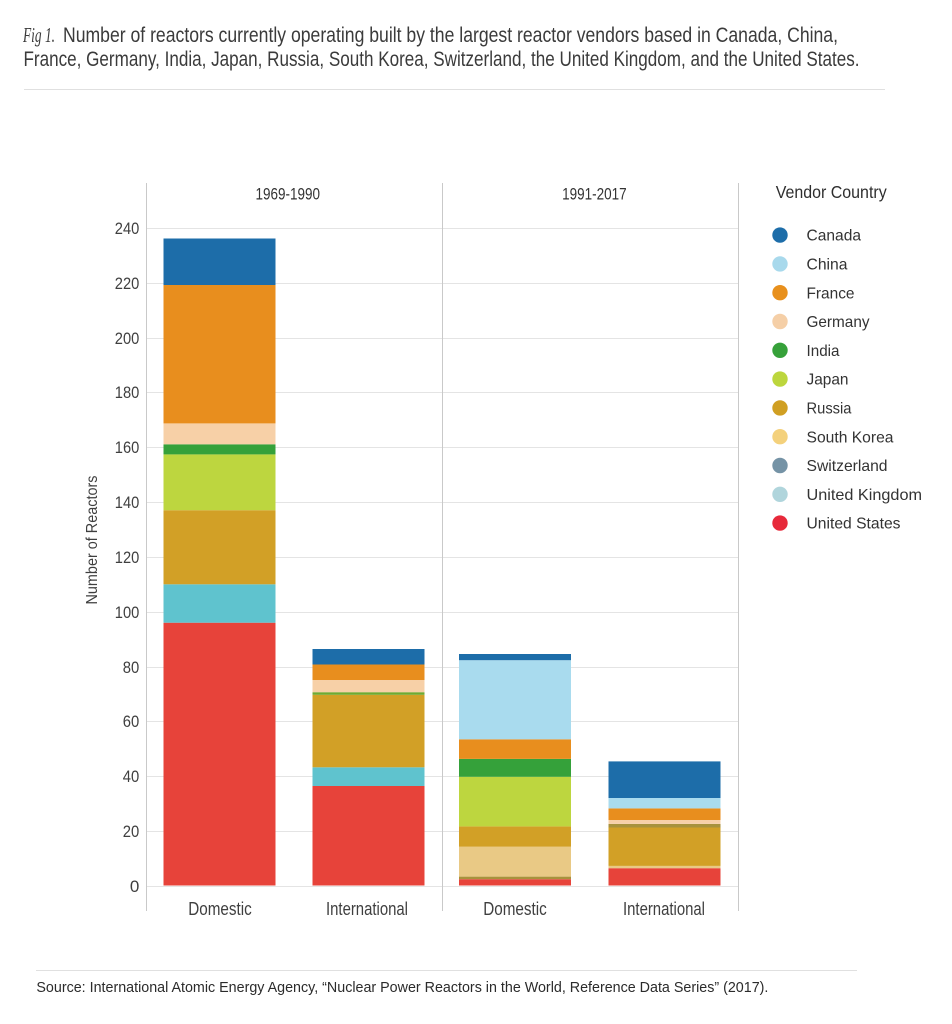  Describe the element at coordinates (131, 776) in the screenshot. I see `svg-text: 40` at that location.